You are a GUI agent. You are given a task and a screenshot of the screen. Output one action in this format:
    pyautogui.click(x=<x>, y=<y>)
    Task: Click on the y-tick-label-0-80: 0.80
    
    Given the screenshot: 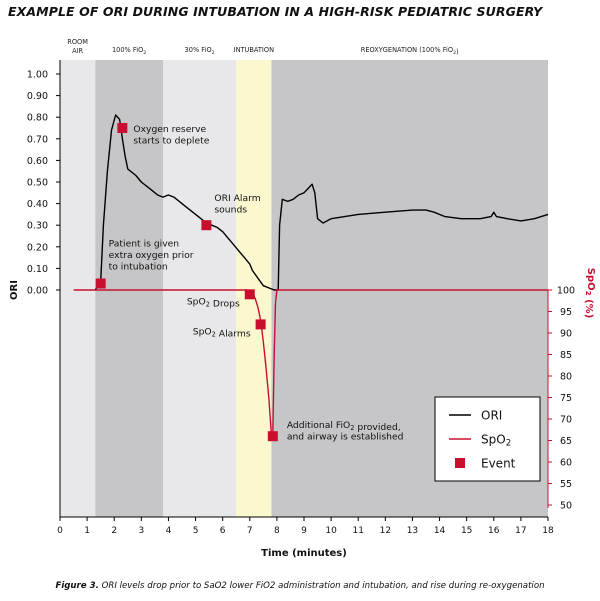 What is the action you would take?
    pyautogui.click(x=37, y=118)
    